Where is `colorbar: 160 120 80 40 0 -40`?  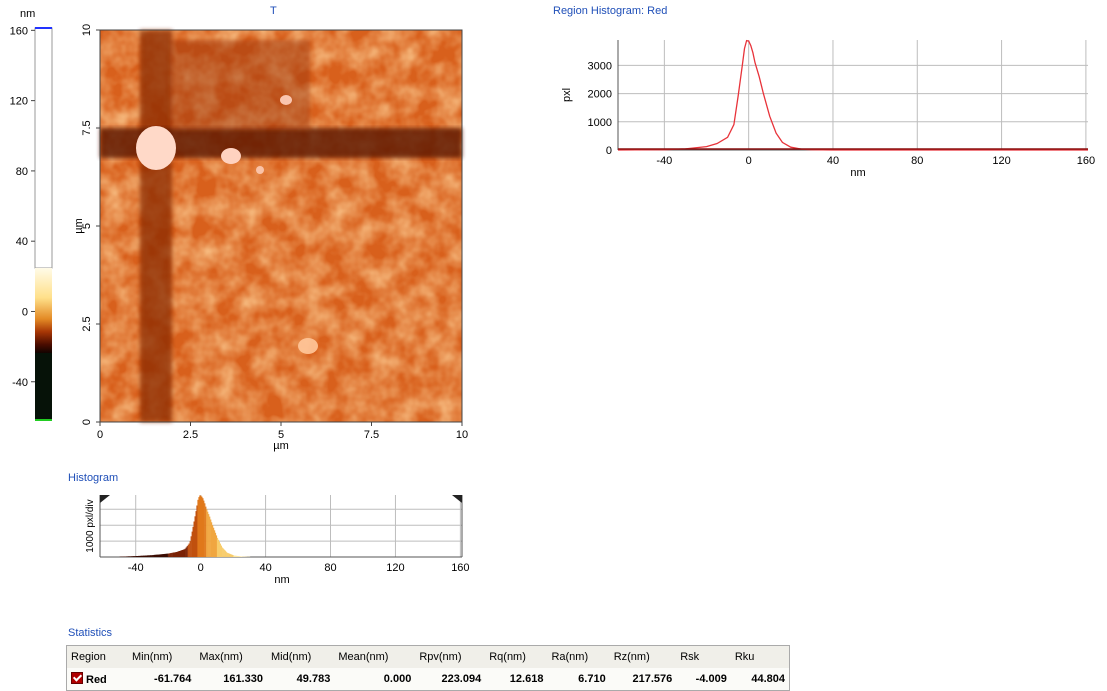 colorbar: 160 120 80 40 0 -40 is located at coordinates (30, 225).